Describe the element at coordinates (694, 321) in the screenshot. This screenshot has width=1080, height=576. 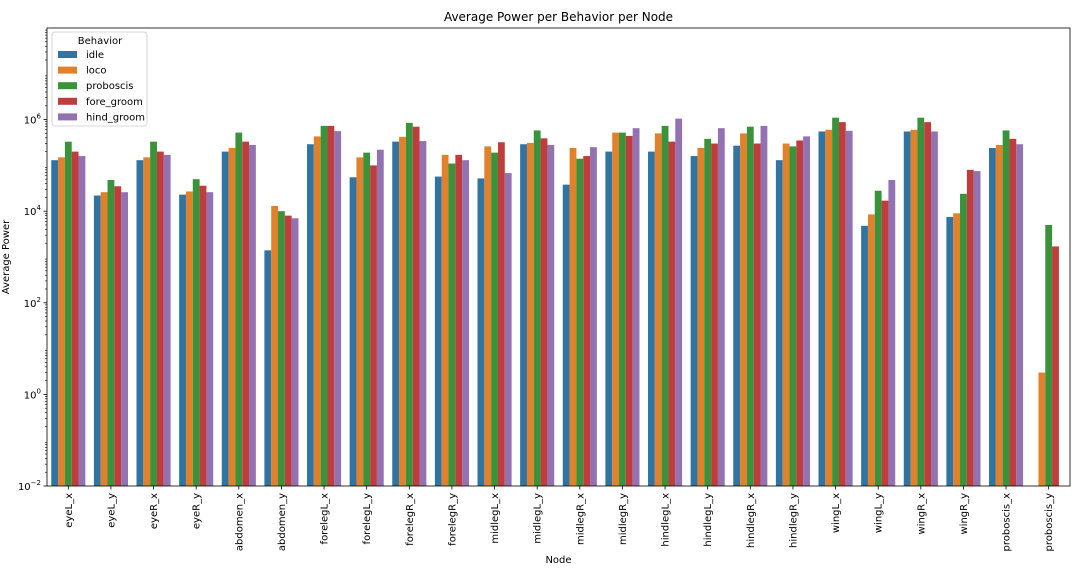
I see `bar-idle-hindlegL_y` at that location.